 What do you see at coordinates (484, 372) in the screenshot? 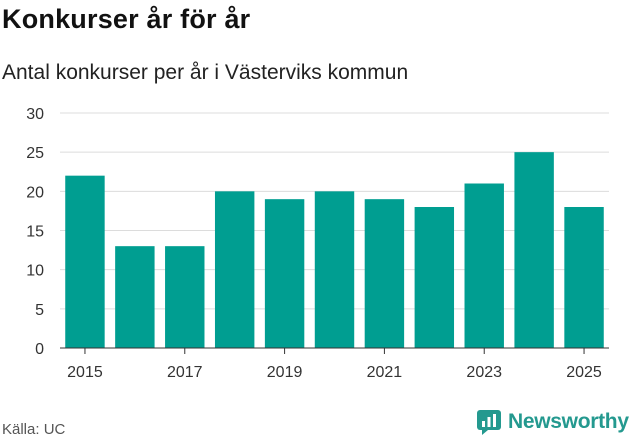
I see `x-tick-label: 2023` at bounding box center [484, 372].